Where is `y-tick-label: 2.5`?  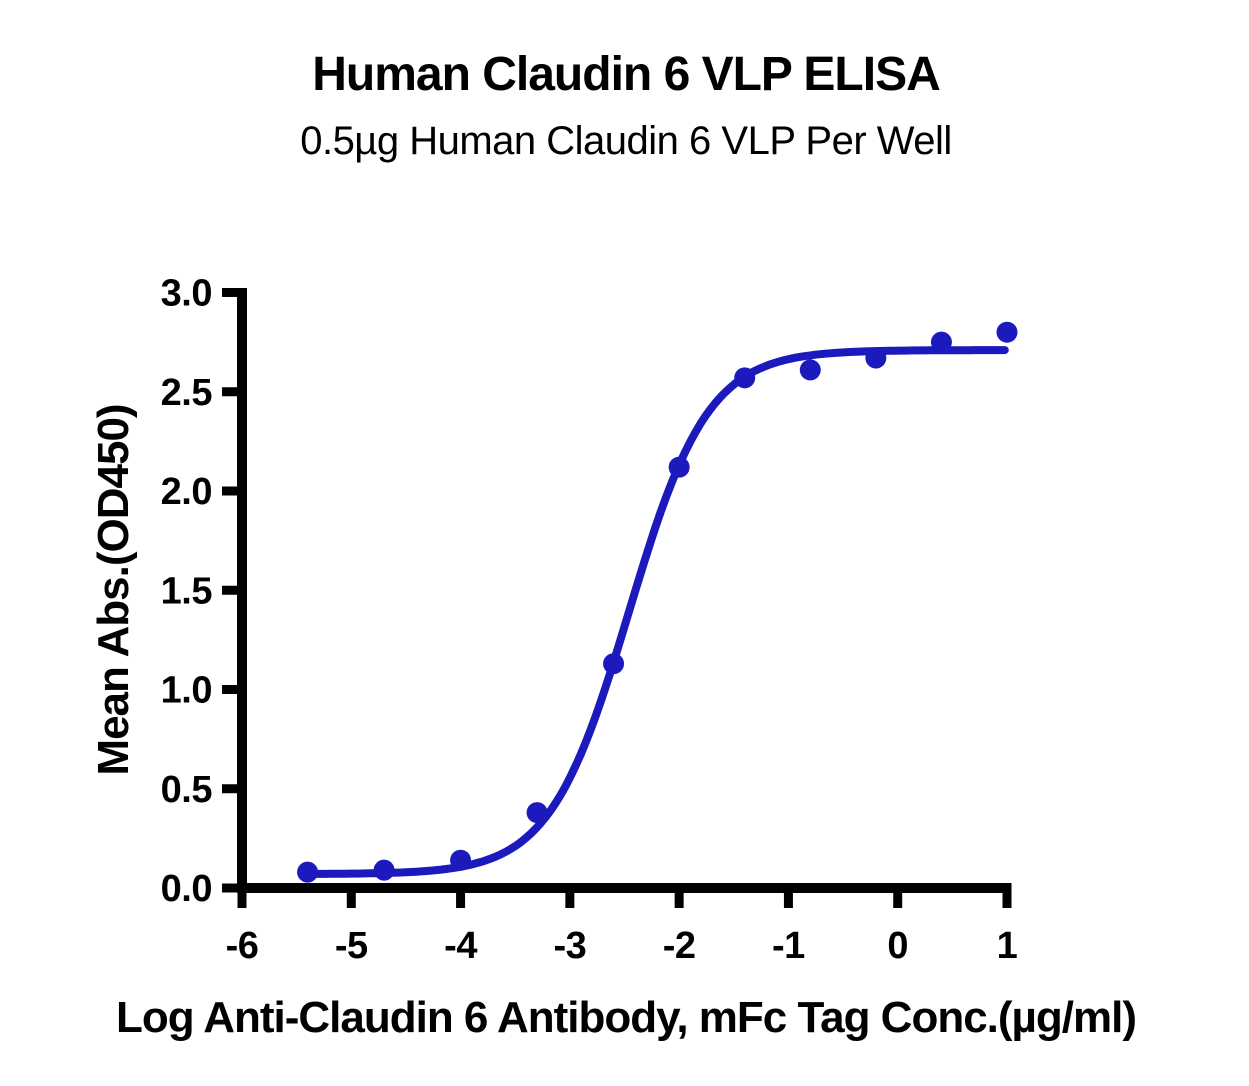
y-tick-label: 2.5 is located at coordinates (187, 393).